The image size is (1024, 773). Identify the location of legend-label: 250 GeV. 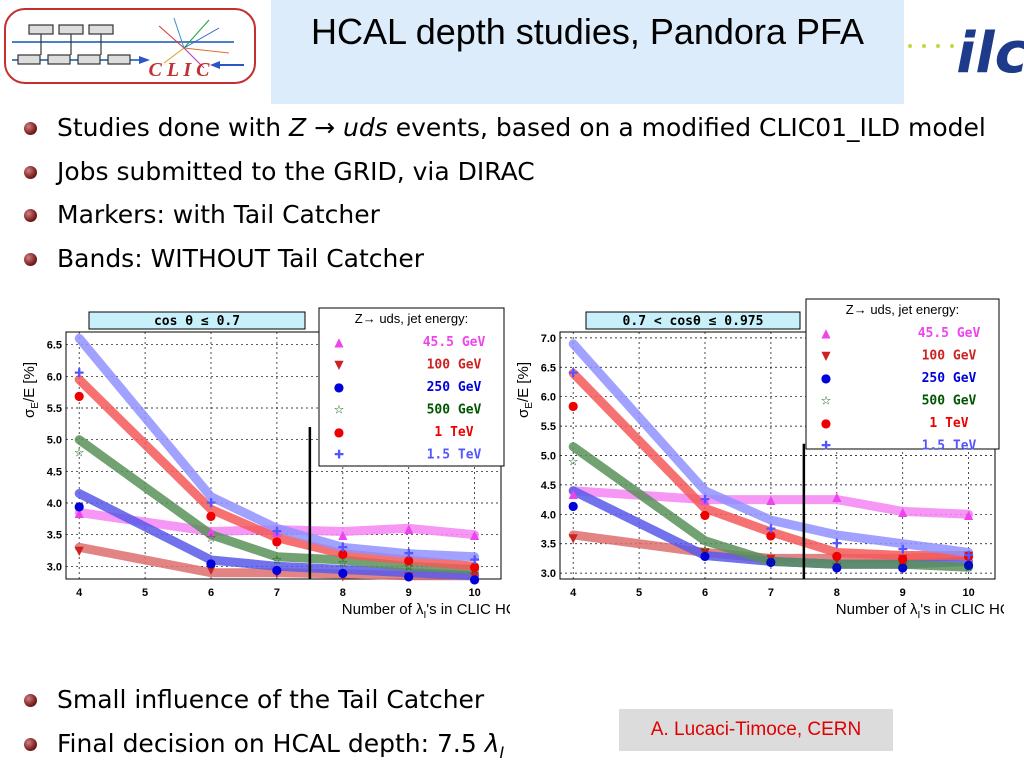
(949, 378).